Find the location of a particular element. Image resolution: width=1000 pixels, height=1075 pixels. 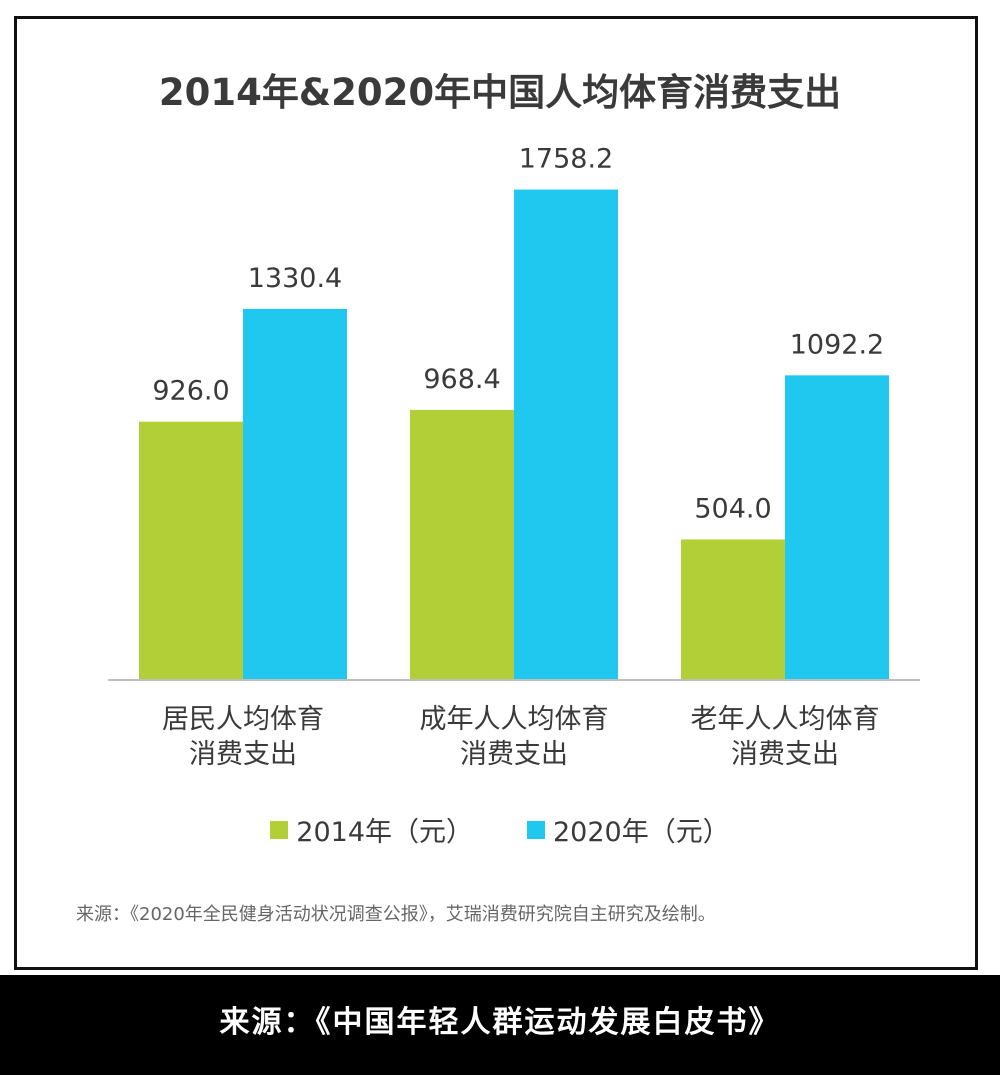

legend-swatch-2020 is located at coordinates (536, 829).